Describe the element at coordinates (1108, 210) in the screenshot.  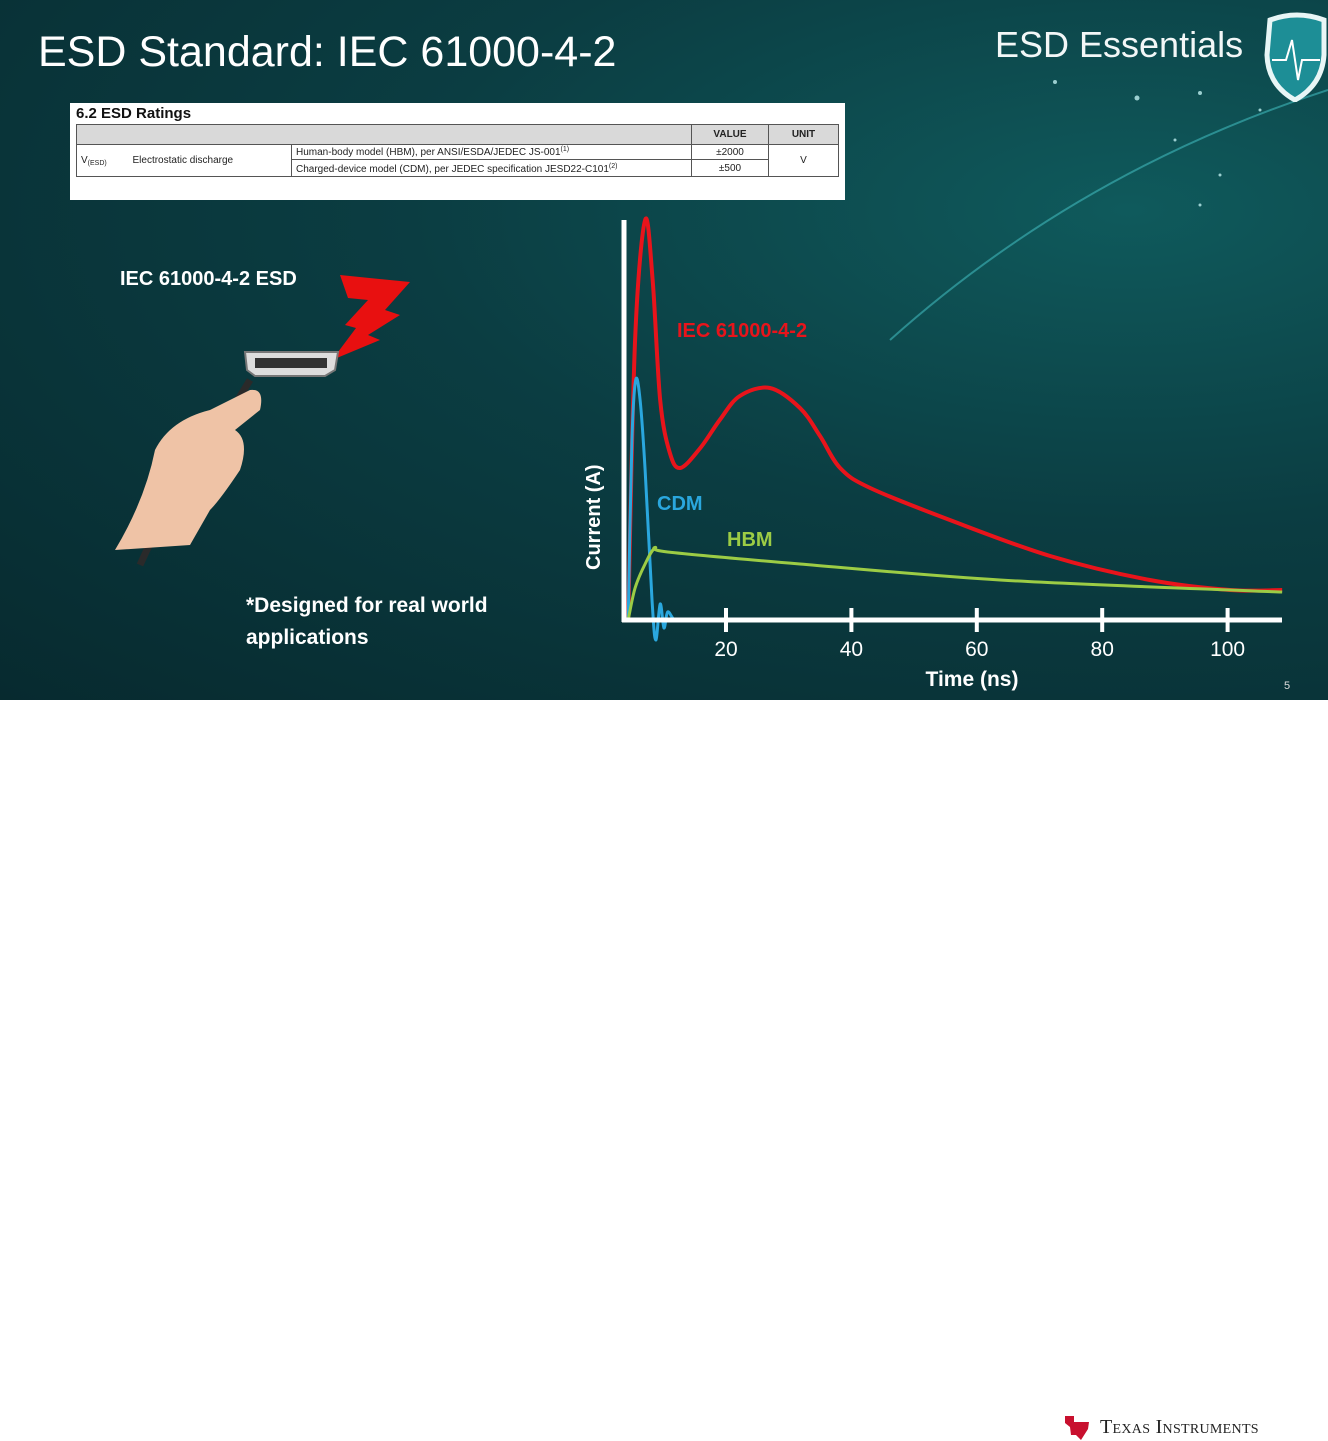
I see `decorative-light-streak` at that location.